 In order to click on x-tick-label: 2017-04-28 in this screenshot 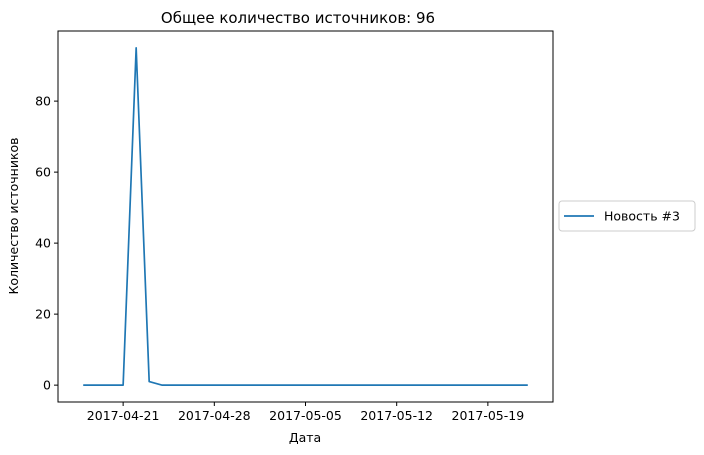, I will do `click(214, 415)`.